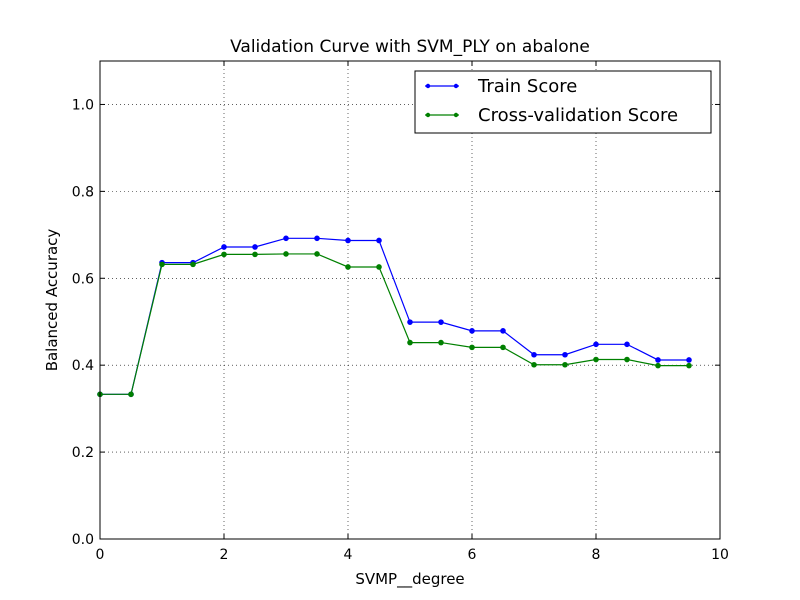 The image size is (800, 600). What do you see at coordinates (83, 540) in the screenshot?
I see `y-tick-label: 0.0` at bounding box center [83, 540].